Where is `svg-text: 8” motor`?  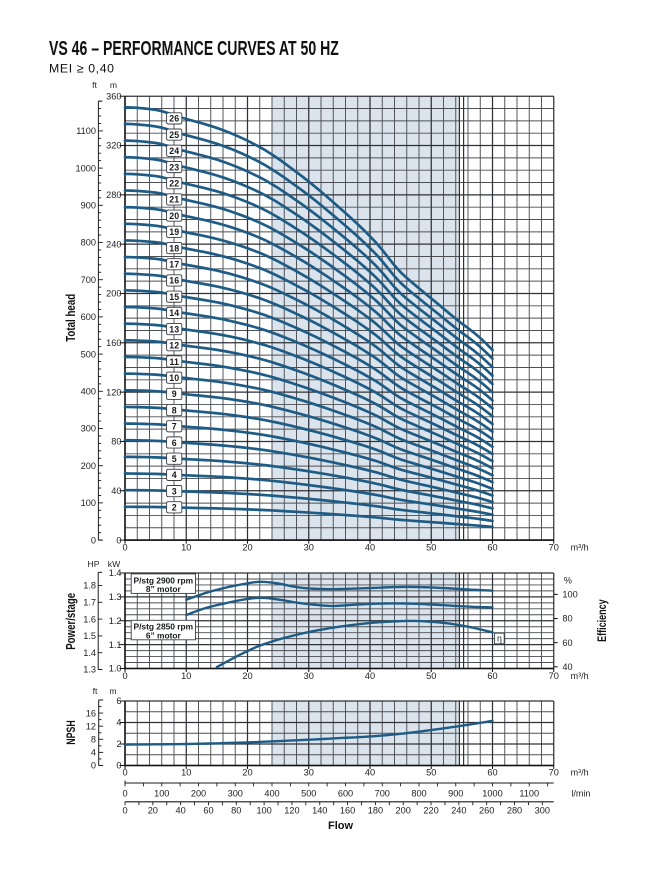
svg-text: 8” motor is located at coordinates (164, 589).